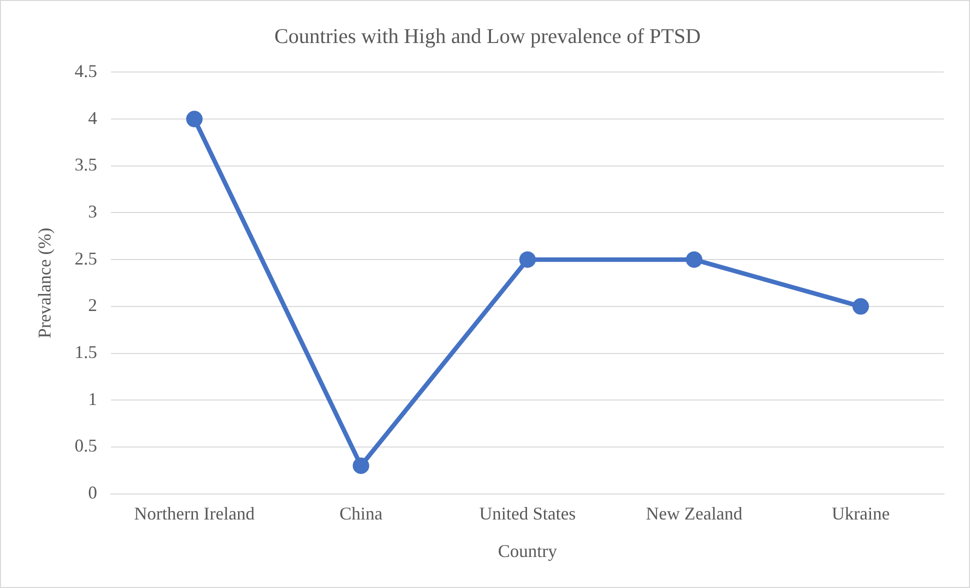 The height and width of the screenshot is (588, 970). I want to click on chart-title: Countries with High and Low prevalence of PTSD, so click(487, 36).